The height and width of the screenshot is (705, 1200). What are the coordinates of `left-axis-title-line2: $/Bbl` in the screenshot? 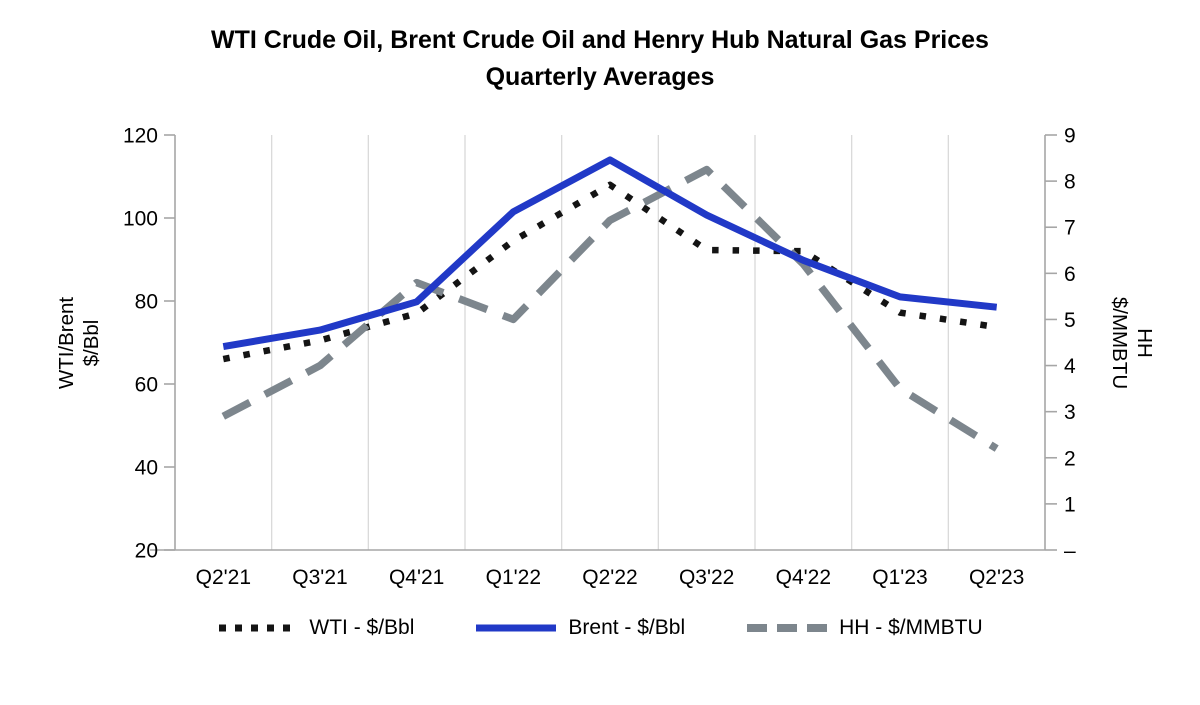 It's located at (91, 343).